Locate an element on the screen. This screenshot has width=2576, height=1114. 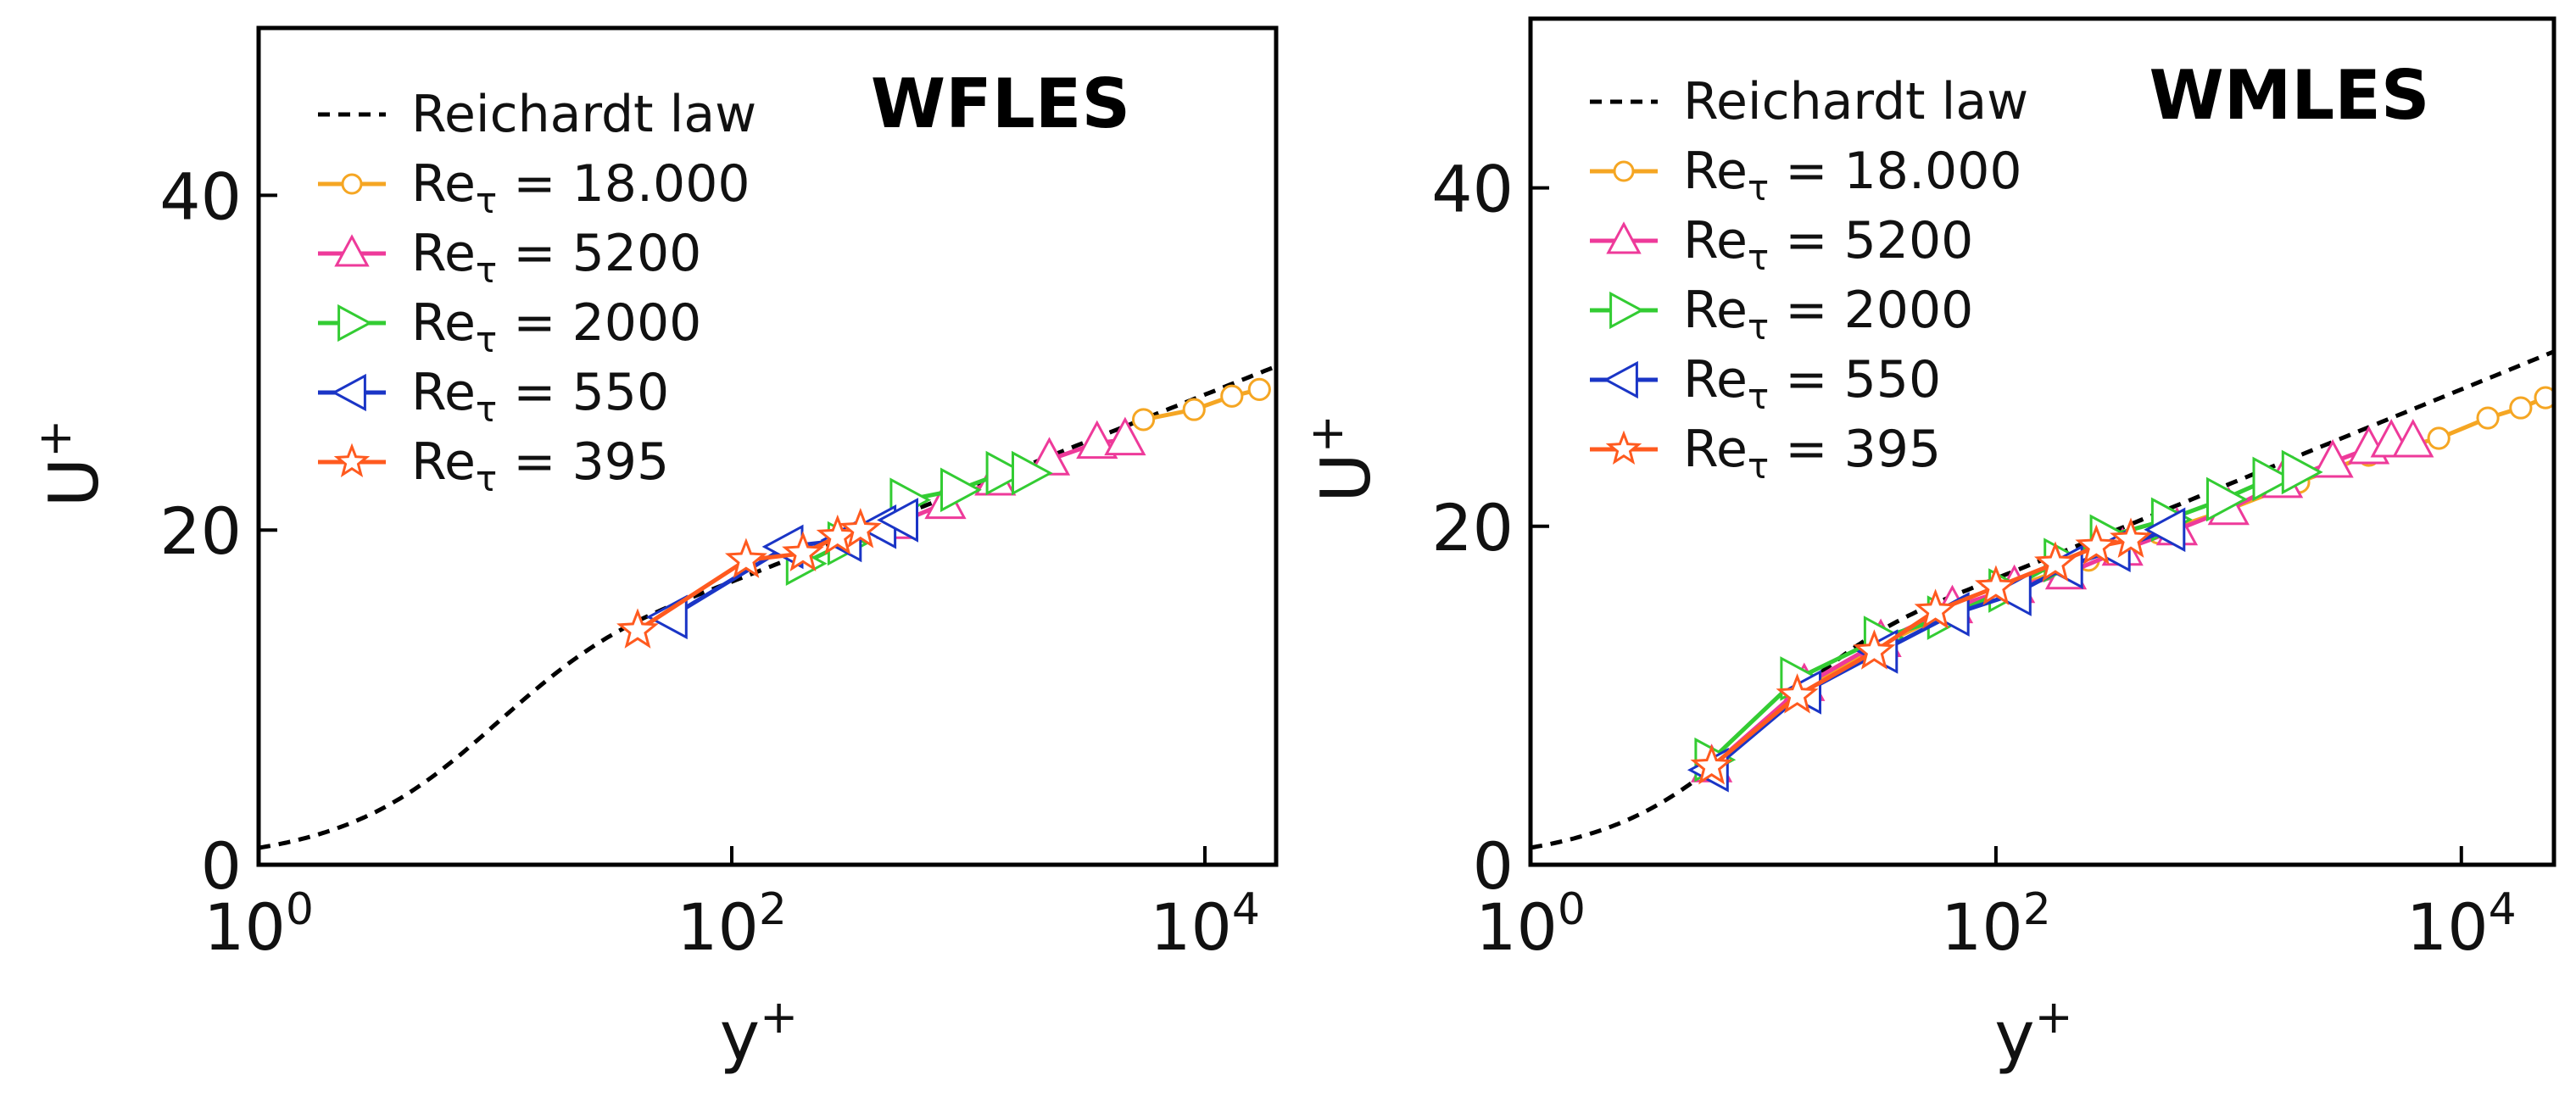
panel-title: WFLES is located at coordinates (1000, 103).